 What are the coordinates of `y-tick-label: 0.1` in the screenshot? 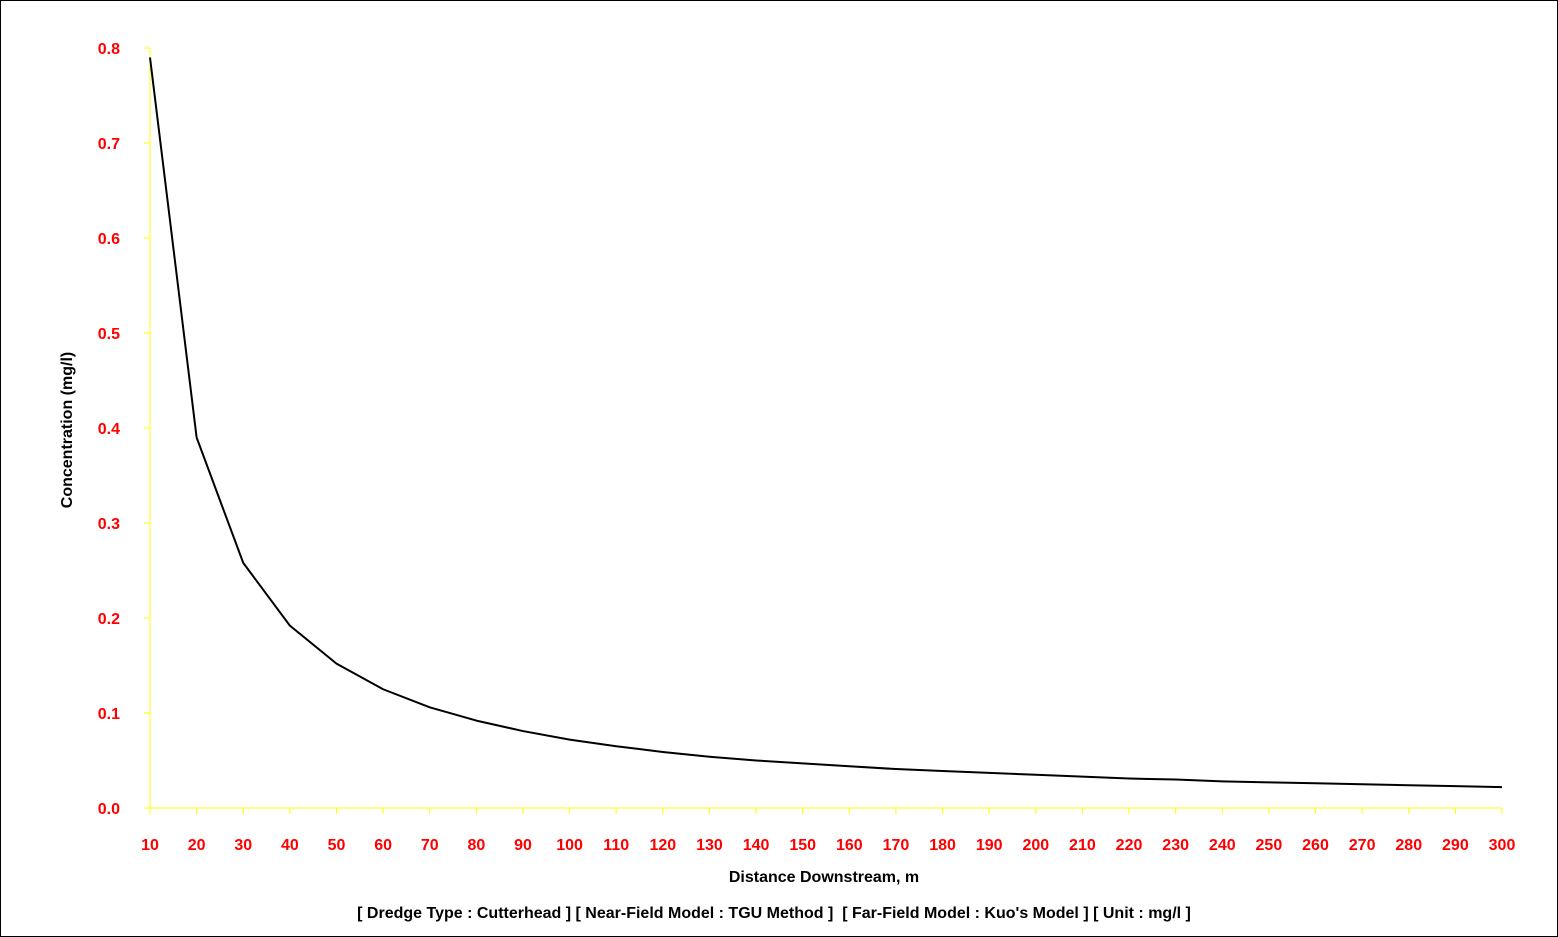 It's located at (109, 714).